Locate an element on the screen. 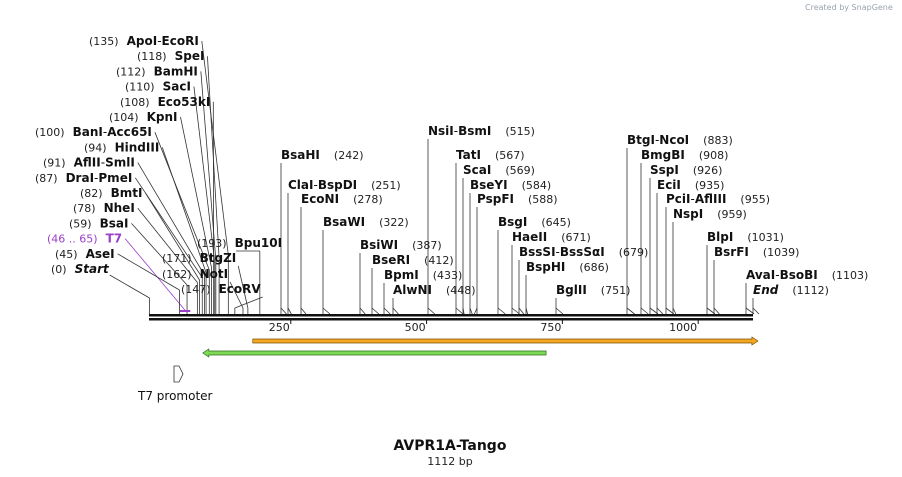 The width and height of the screenshot is (902, 477). site-position: (82) is located at coordinates (91, 193).